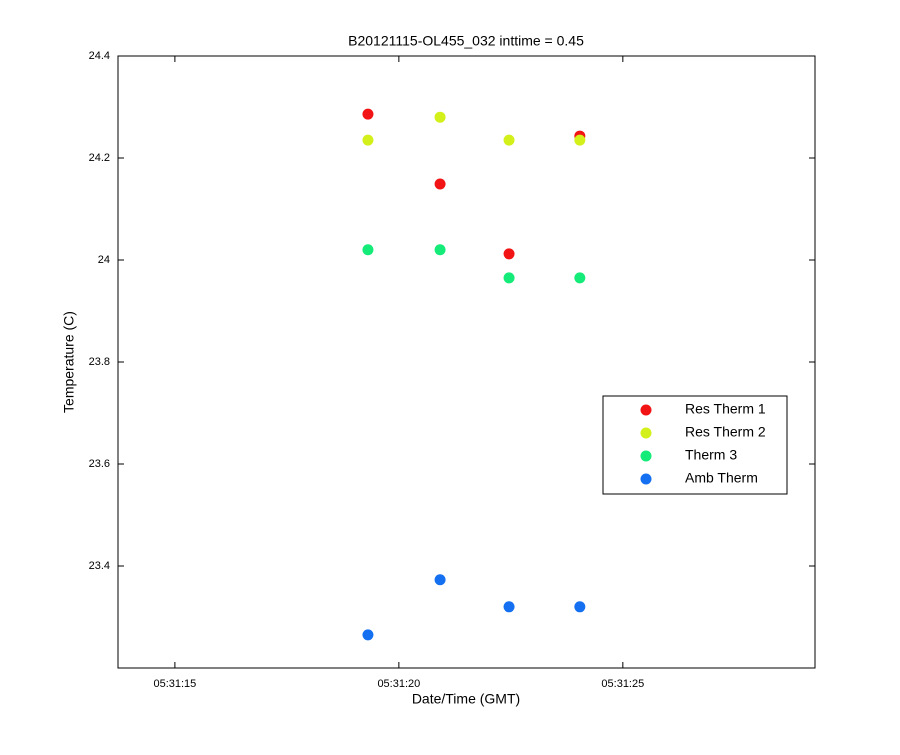  What do you see at coordinates (721, 478) in the screenshot?
I see `legend-label: Amb Therm` at bounding box center [721, 478].